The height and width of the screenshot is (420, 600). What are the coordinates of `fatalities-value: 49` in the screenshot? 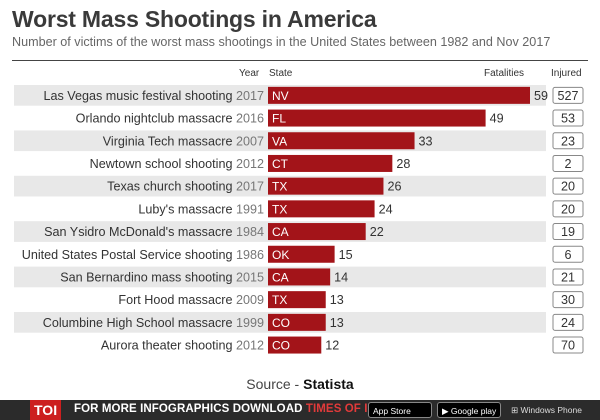 It's located at (497, 119).